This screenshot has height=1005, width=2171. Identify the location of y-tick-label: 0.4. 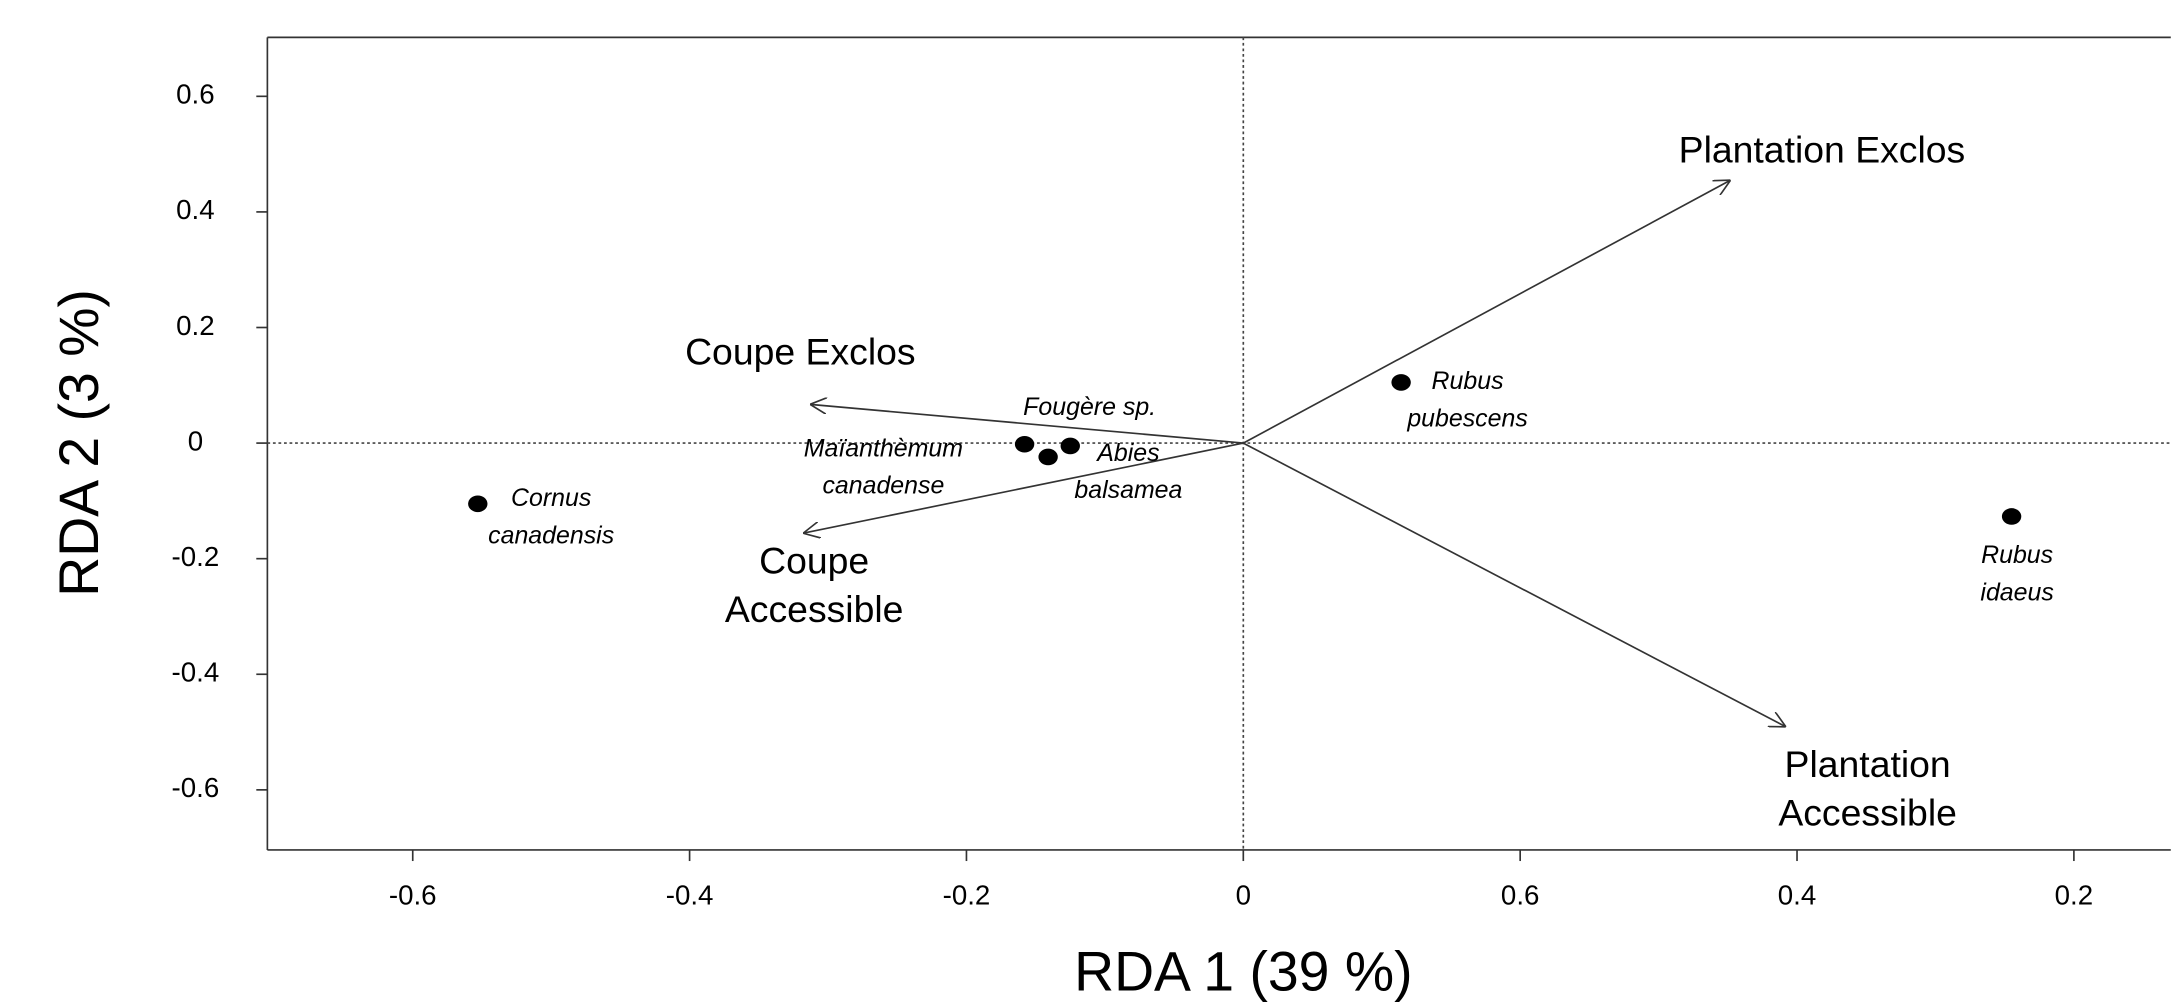
(195, 209).